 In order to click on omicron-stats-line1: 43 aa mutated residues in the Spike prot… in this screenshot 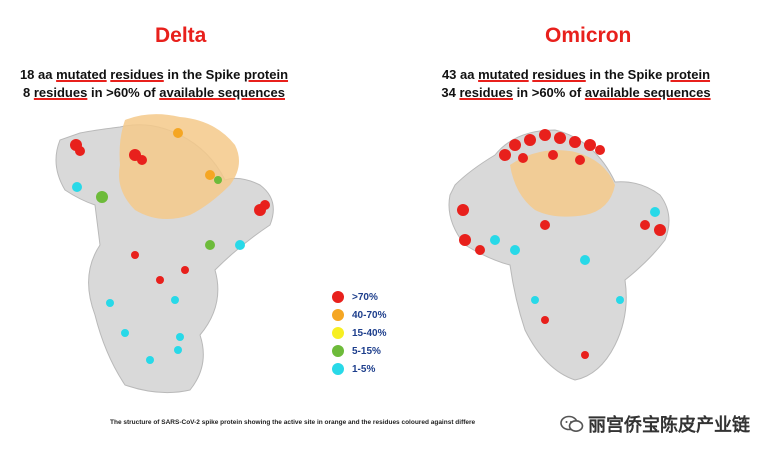, I will do `click(576, 74)`.